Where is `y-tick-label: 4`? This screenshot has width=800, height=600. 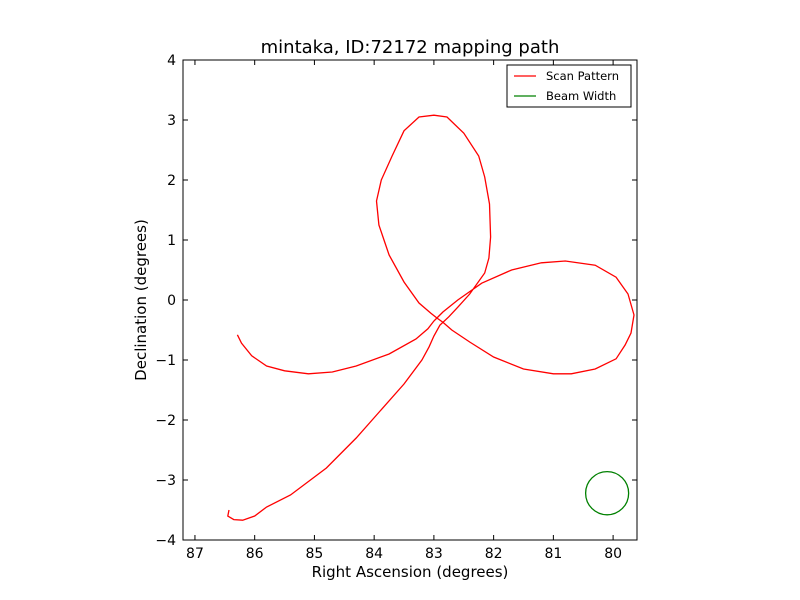
y-tick-label: 4 is located at coordinates (171, 61).